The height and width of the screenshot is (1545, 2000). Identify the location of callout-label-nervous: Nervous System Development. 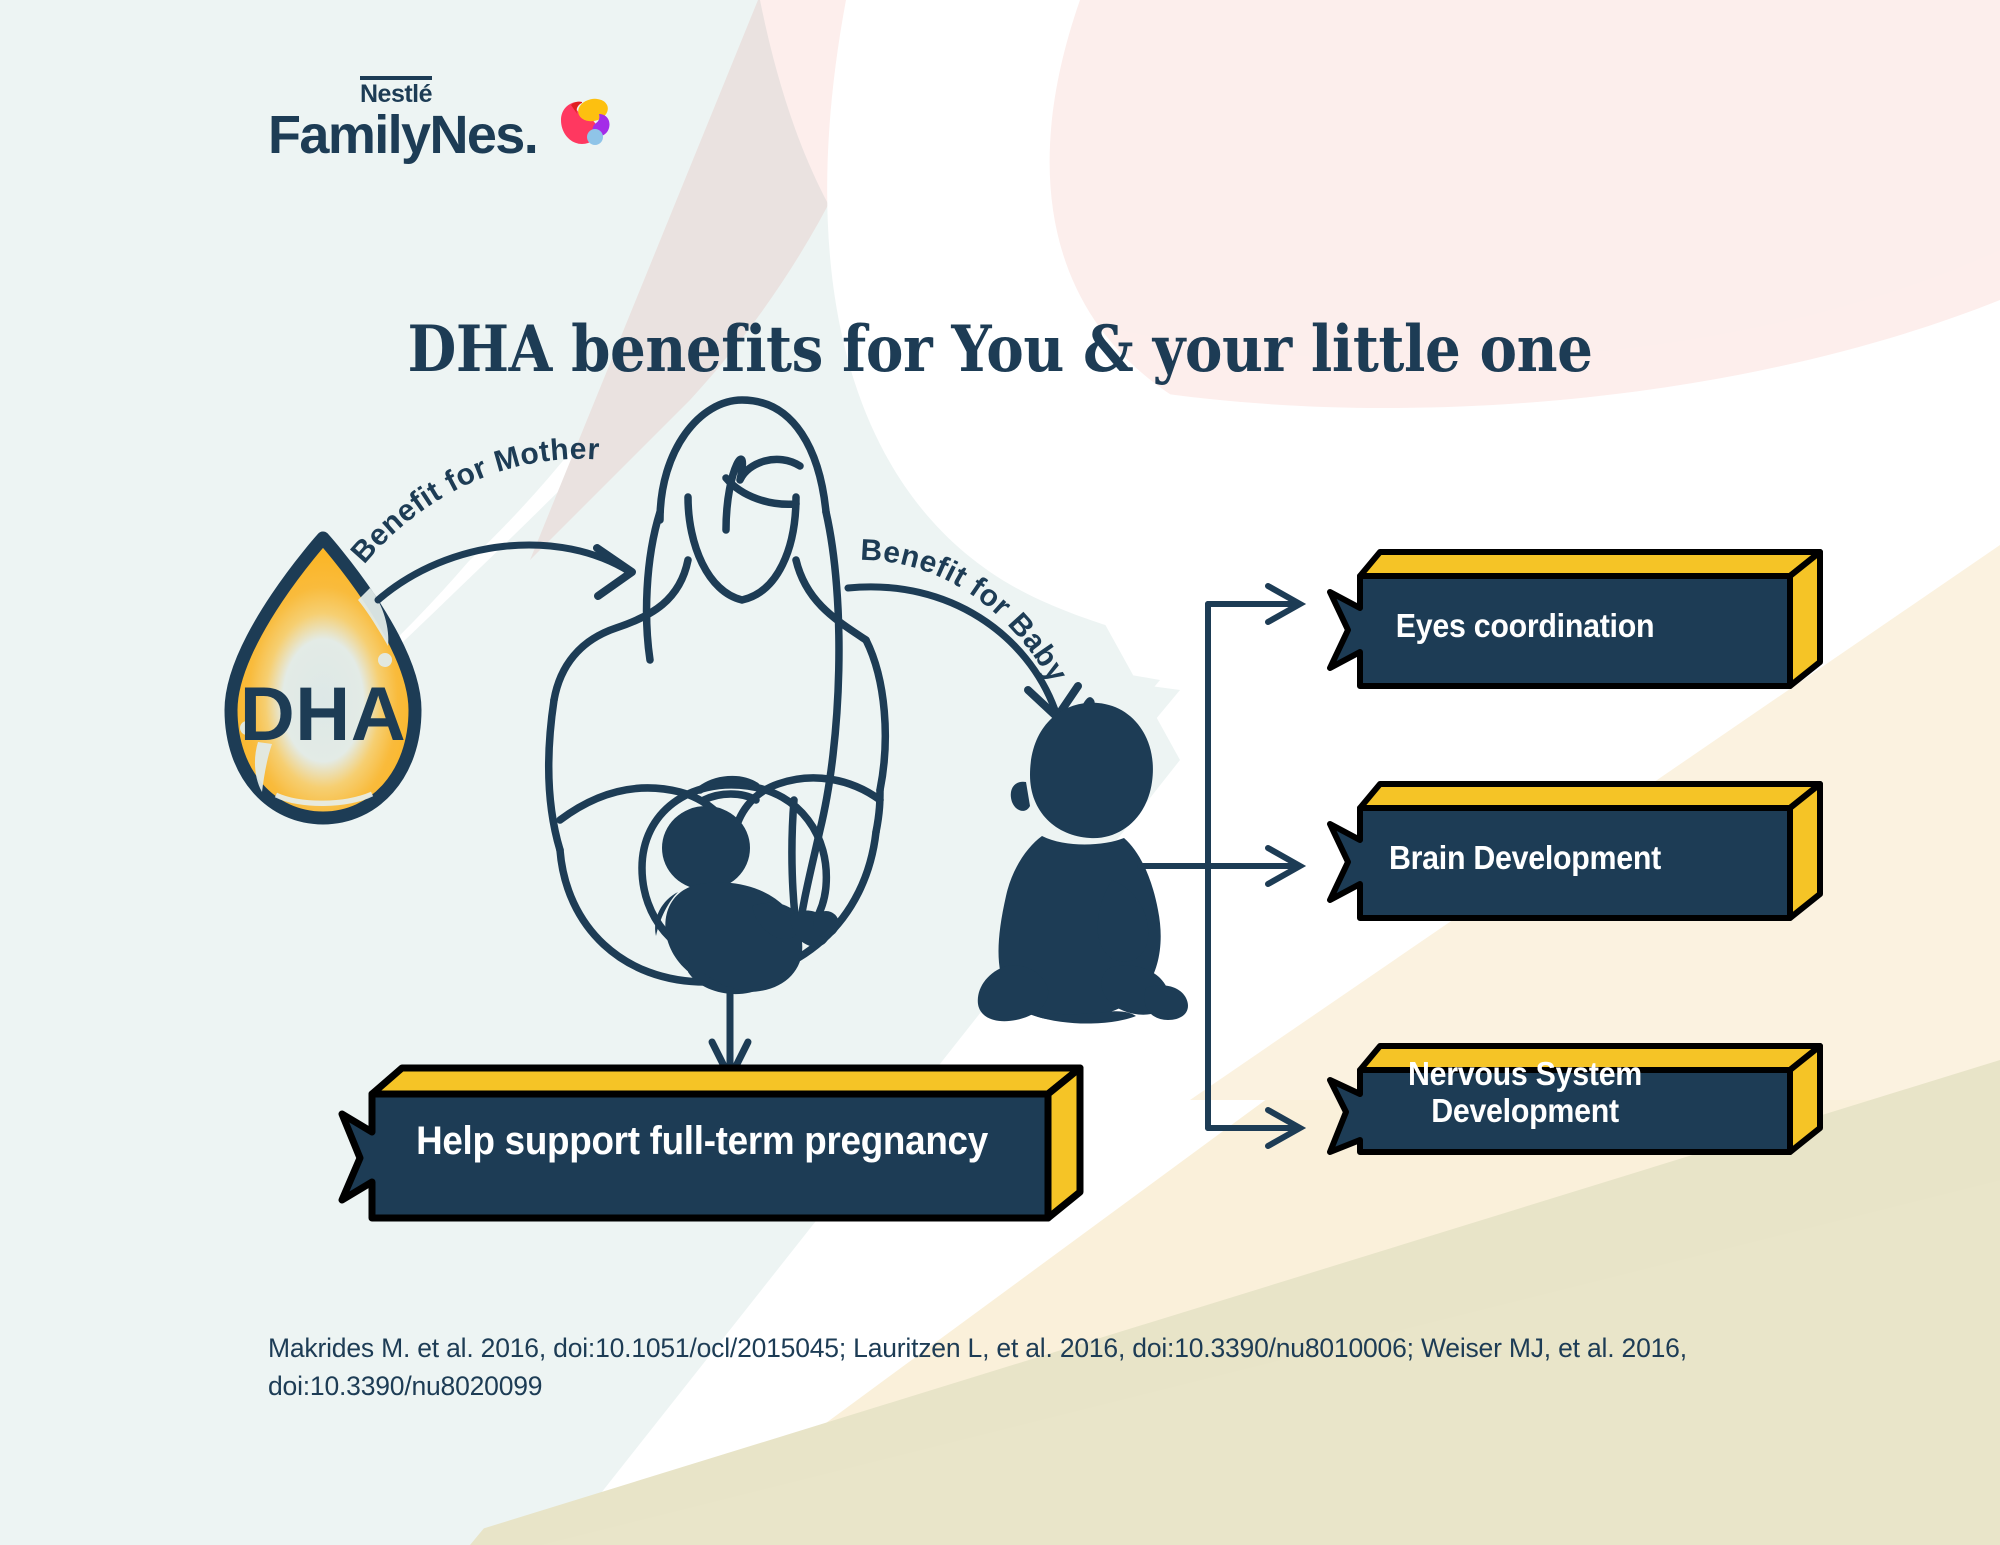
(1524, 1093).